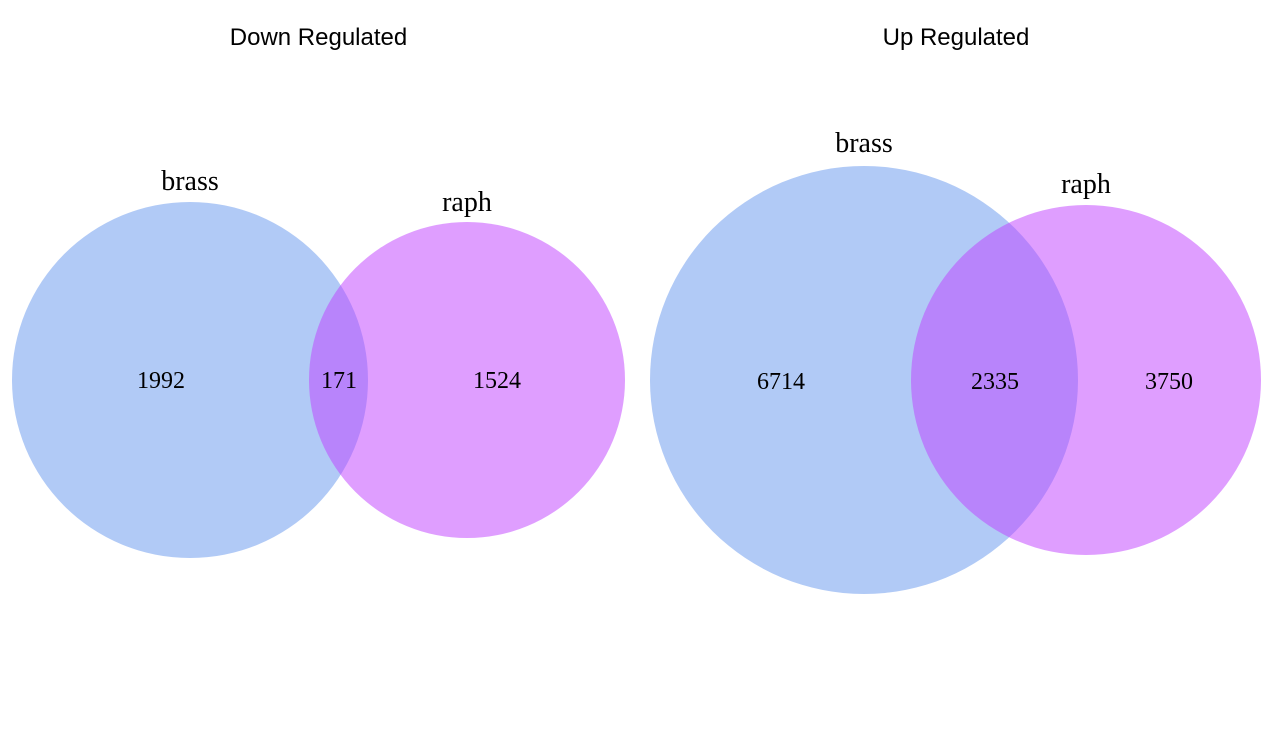 The image size is (1275, 750). I want to click on diagram-title: Up Regulated, so click(956, 37).